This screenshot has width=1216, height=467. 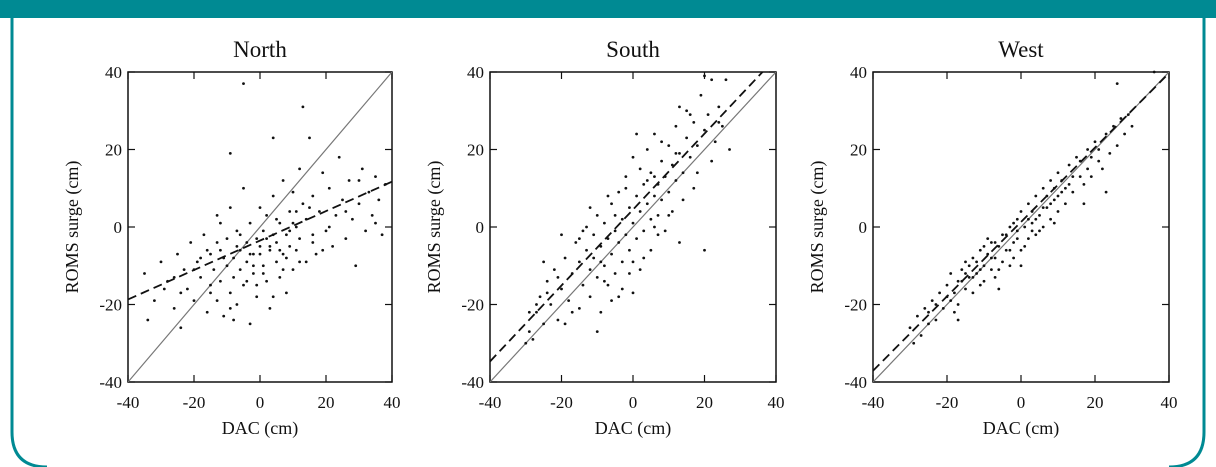 I want to click on y-tick-label: -40, so click(x=472, y=382).